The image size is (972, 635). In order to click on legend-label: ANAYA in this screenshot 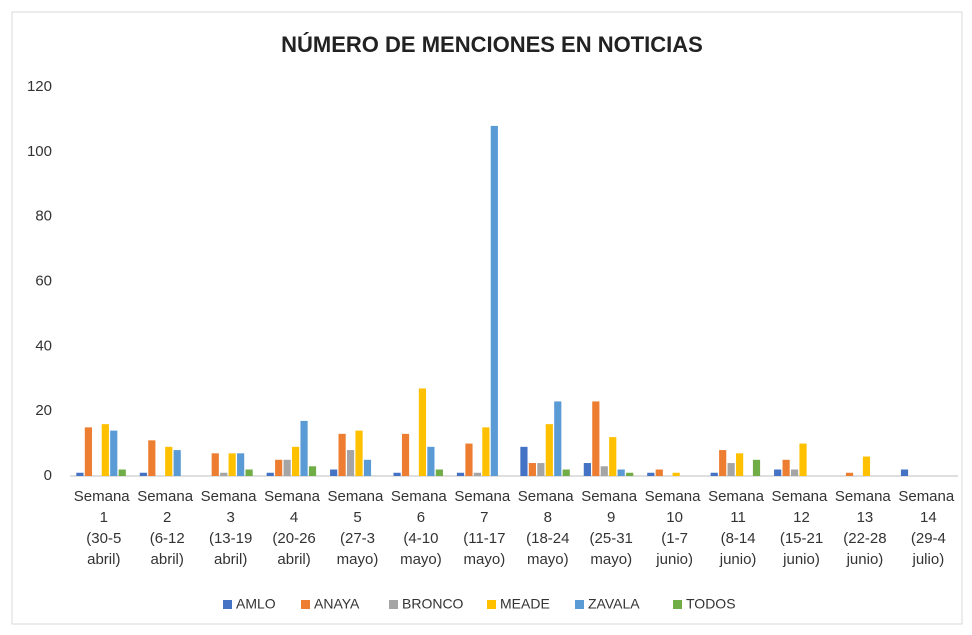, I will do `click(337, 604)`.